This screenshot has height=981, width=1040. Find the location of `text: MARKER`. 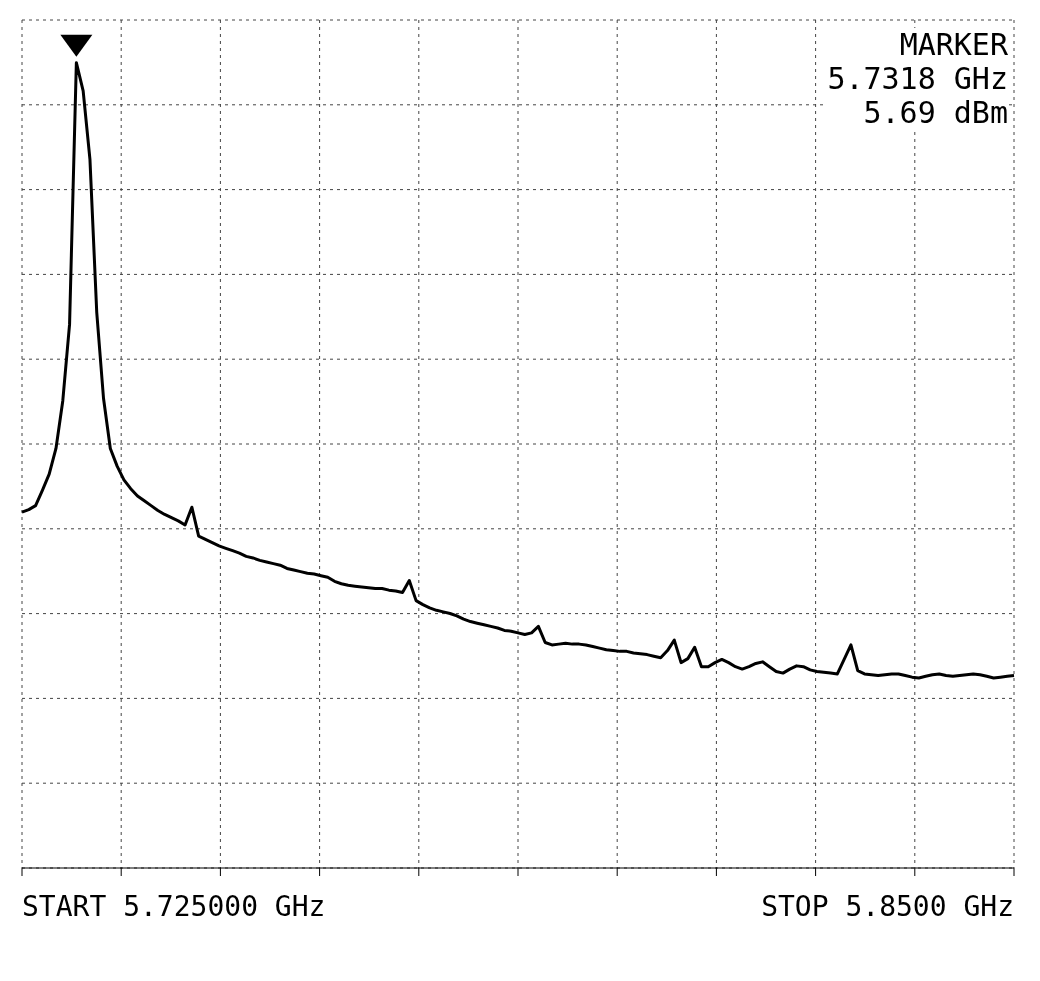

text: MARKER is located at coordinates (953, 44).